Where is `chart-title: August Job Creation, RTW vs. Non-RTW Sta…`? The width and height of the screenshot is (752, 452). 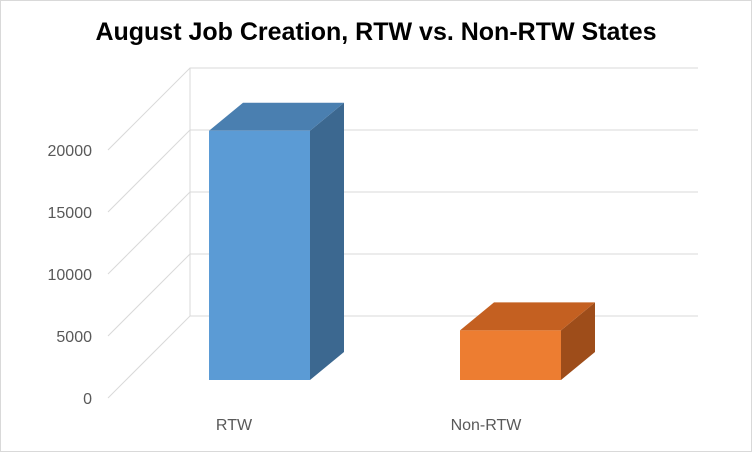
chart-title: August Job Creation, RTW vs. Non-RTW Sta… is located at coordinates (376, 32).